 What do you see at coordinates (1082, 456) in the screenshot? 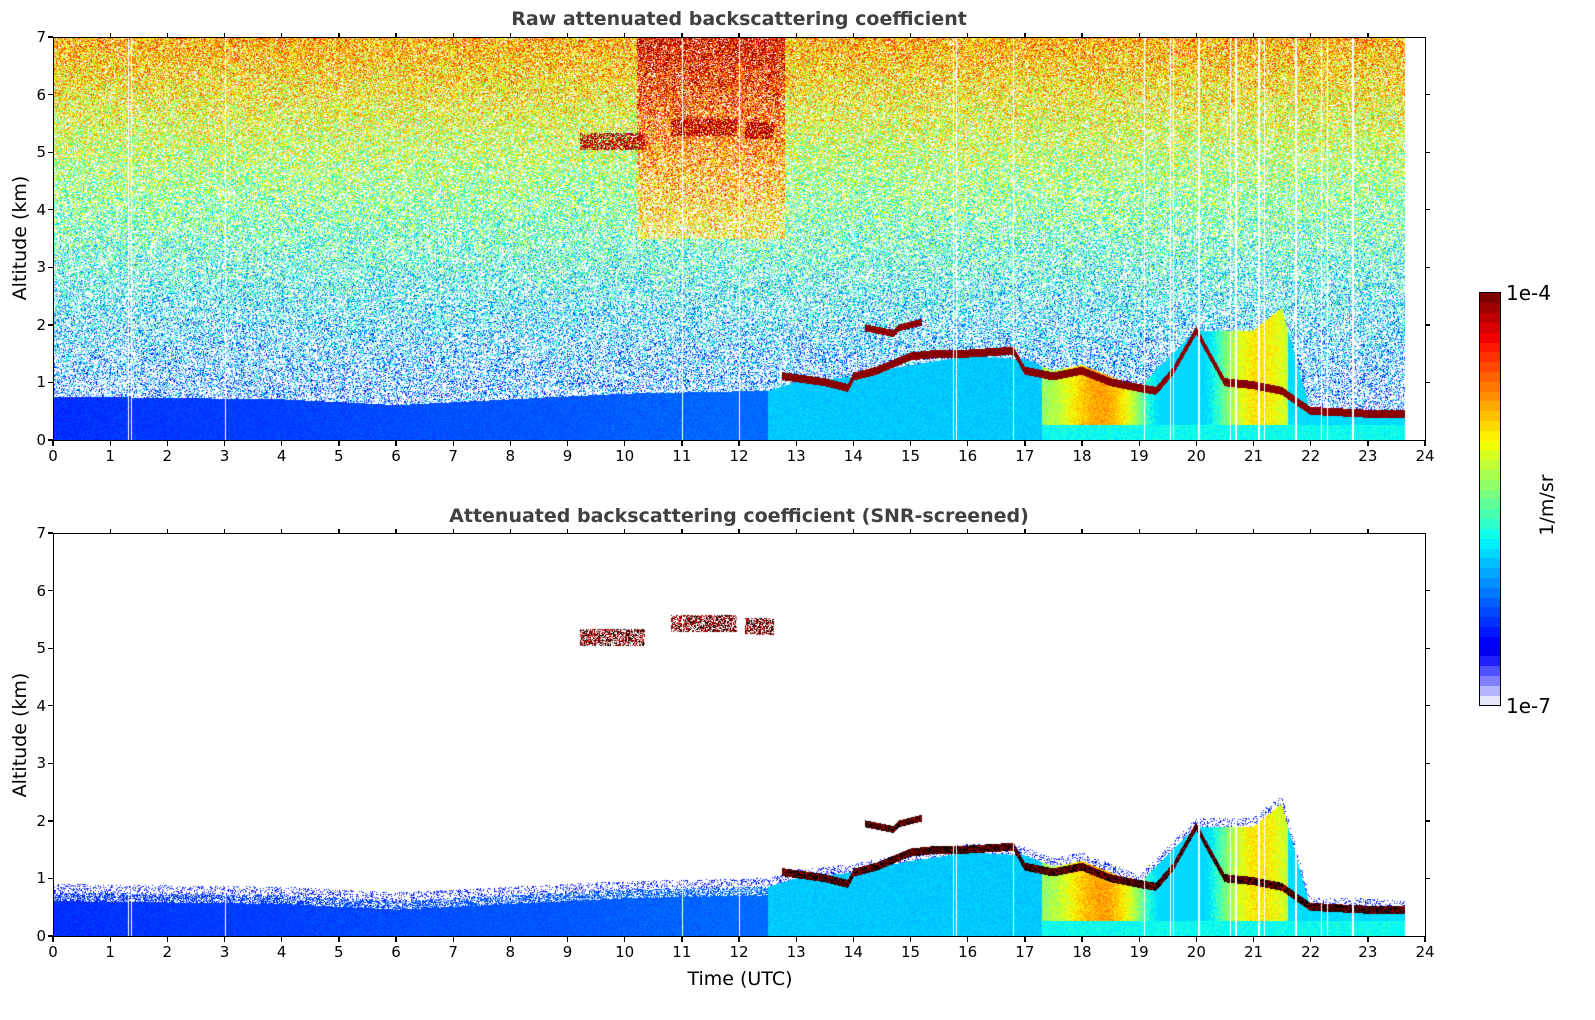
I see `x-tick-label: 18` at bounding box center [1082, 456].